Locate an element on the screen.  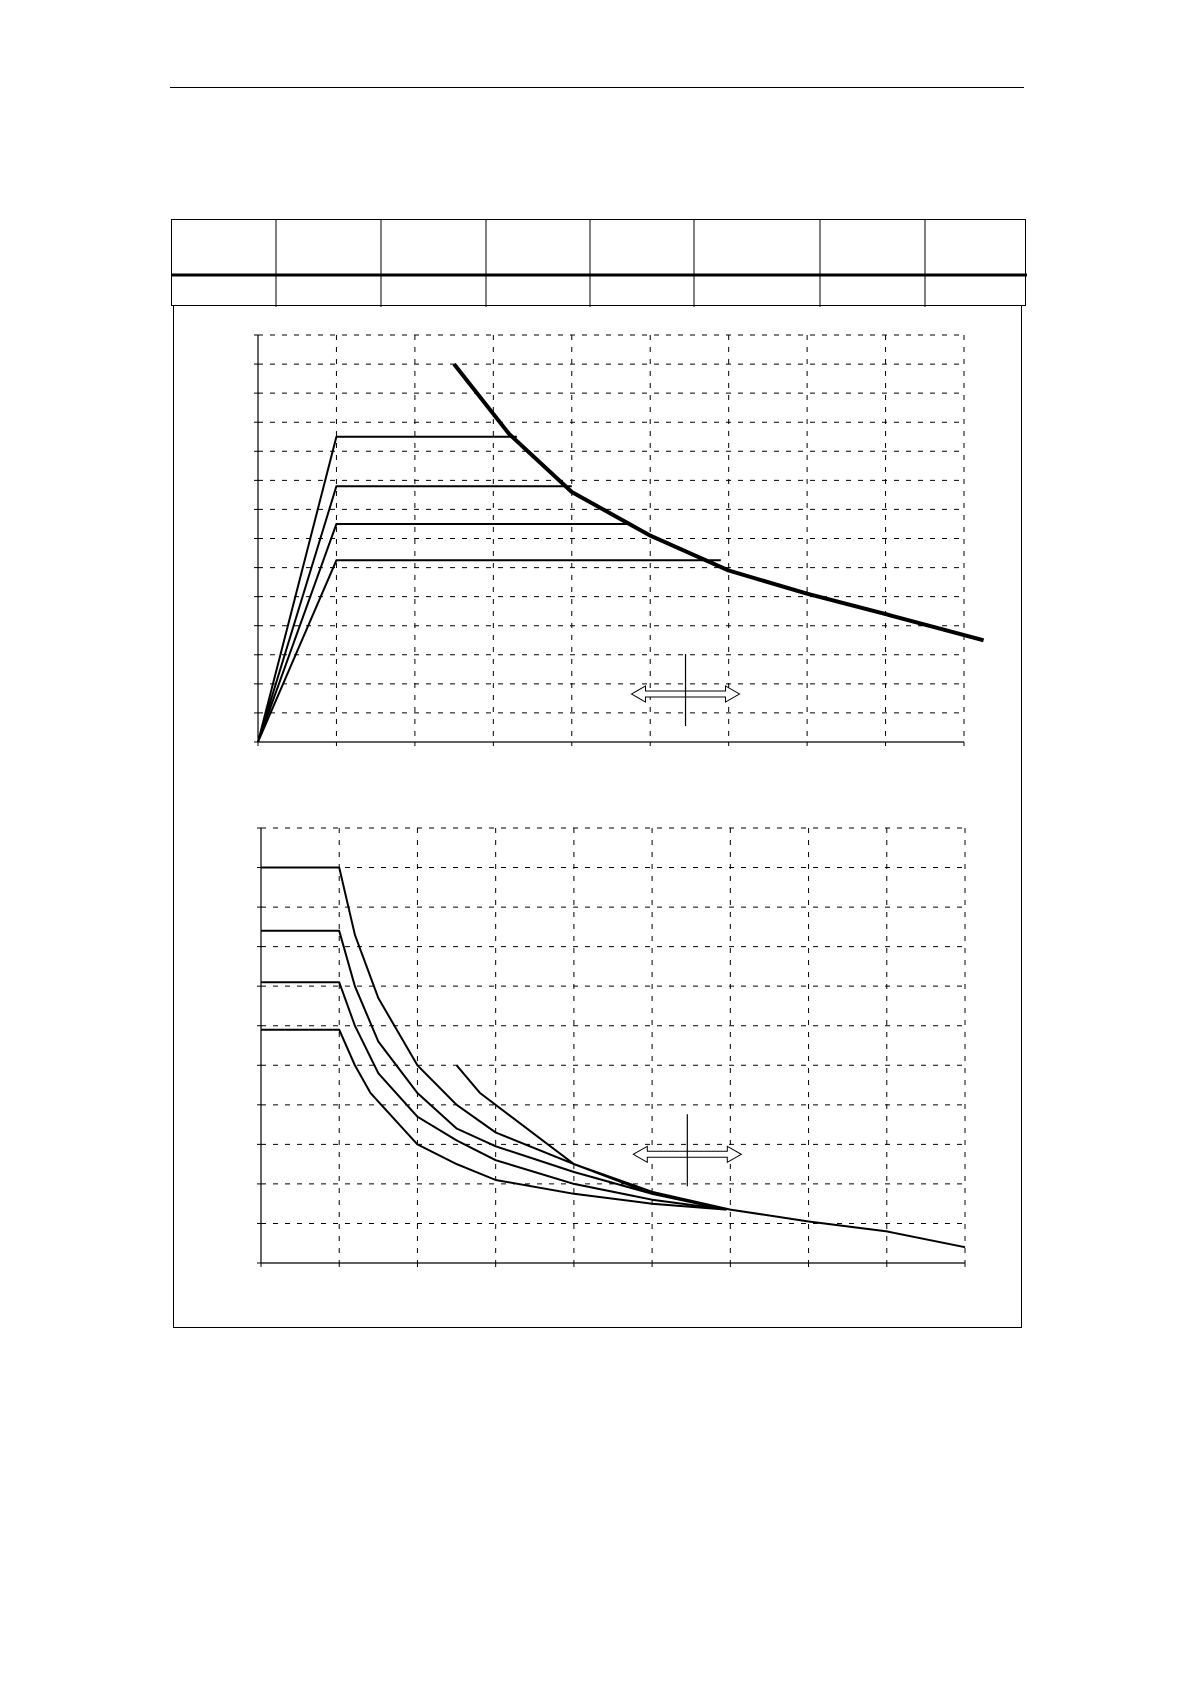
spec-table is located at coordinates (599, 263).